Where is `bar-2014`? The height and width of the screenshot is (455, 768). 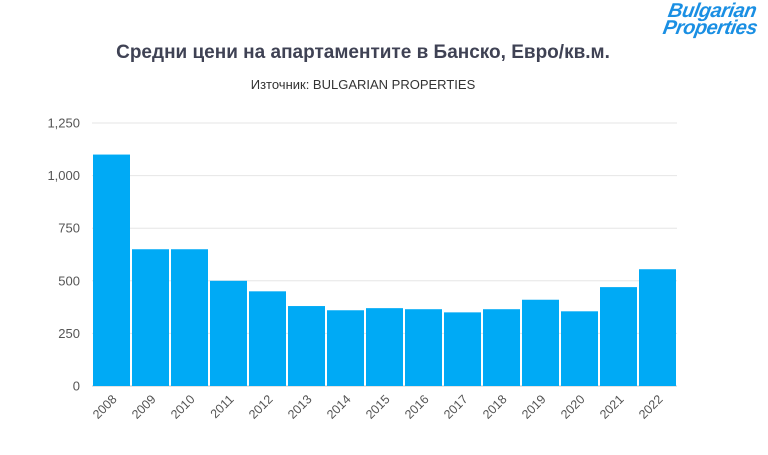 bar-2014 is located at coordinates (345, 348).